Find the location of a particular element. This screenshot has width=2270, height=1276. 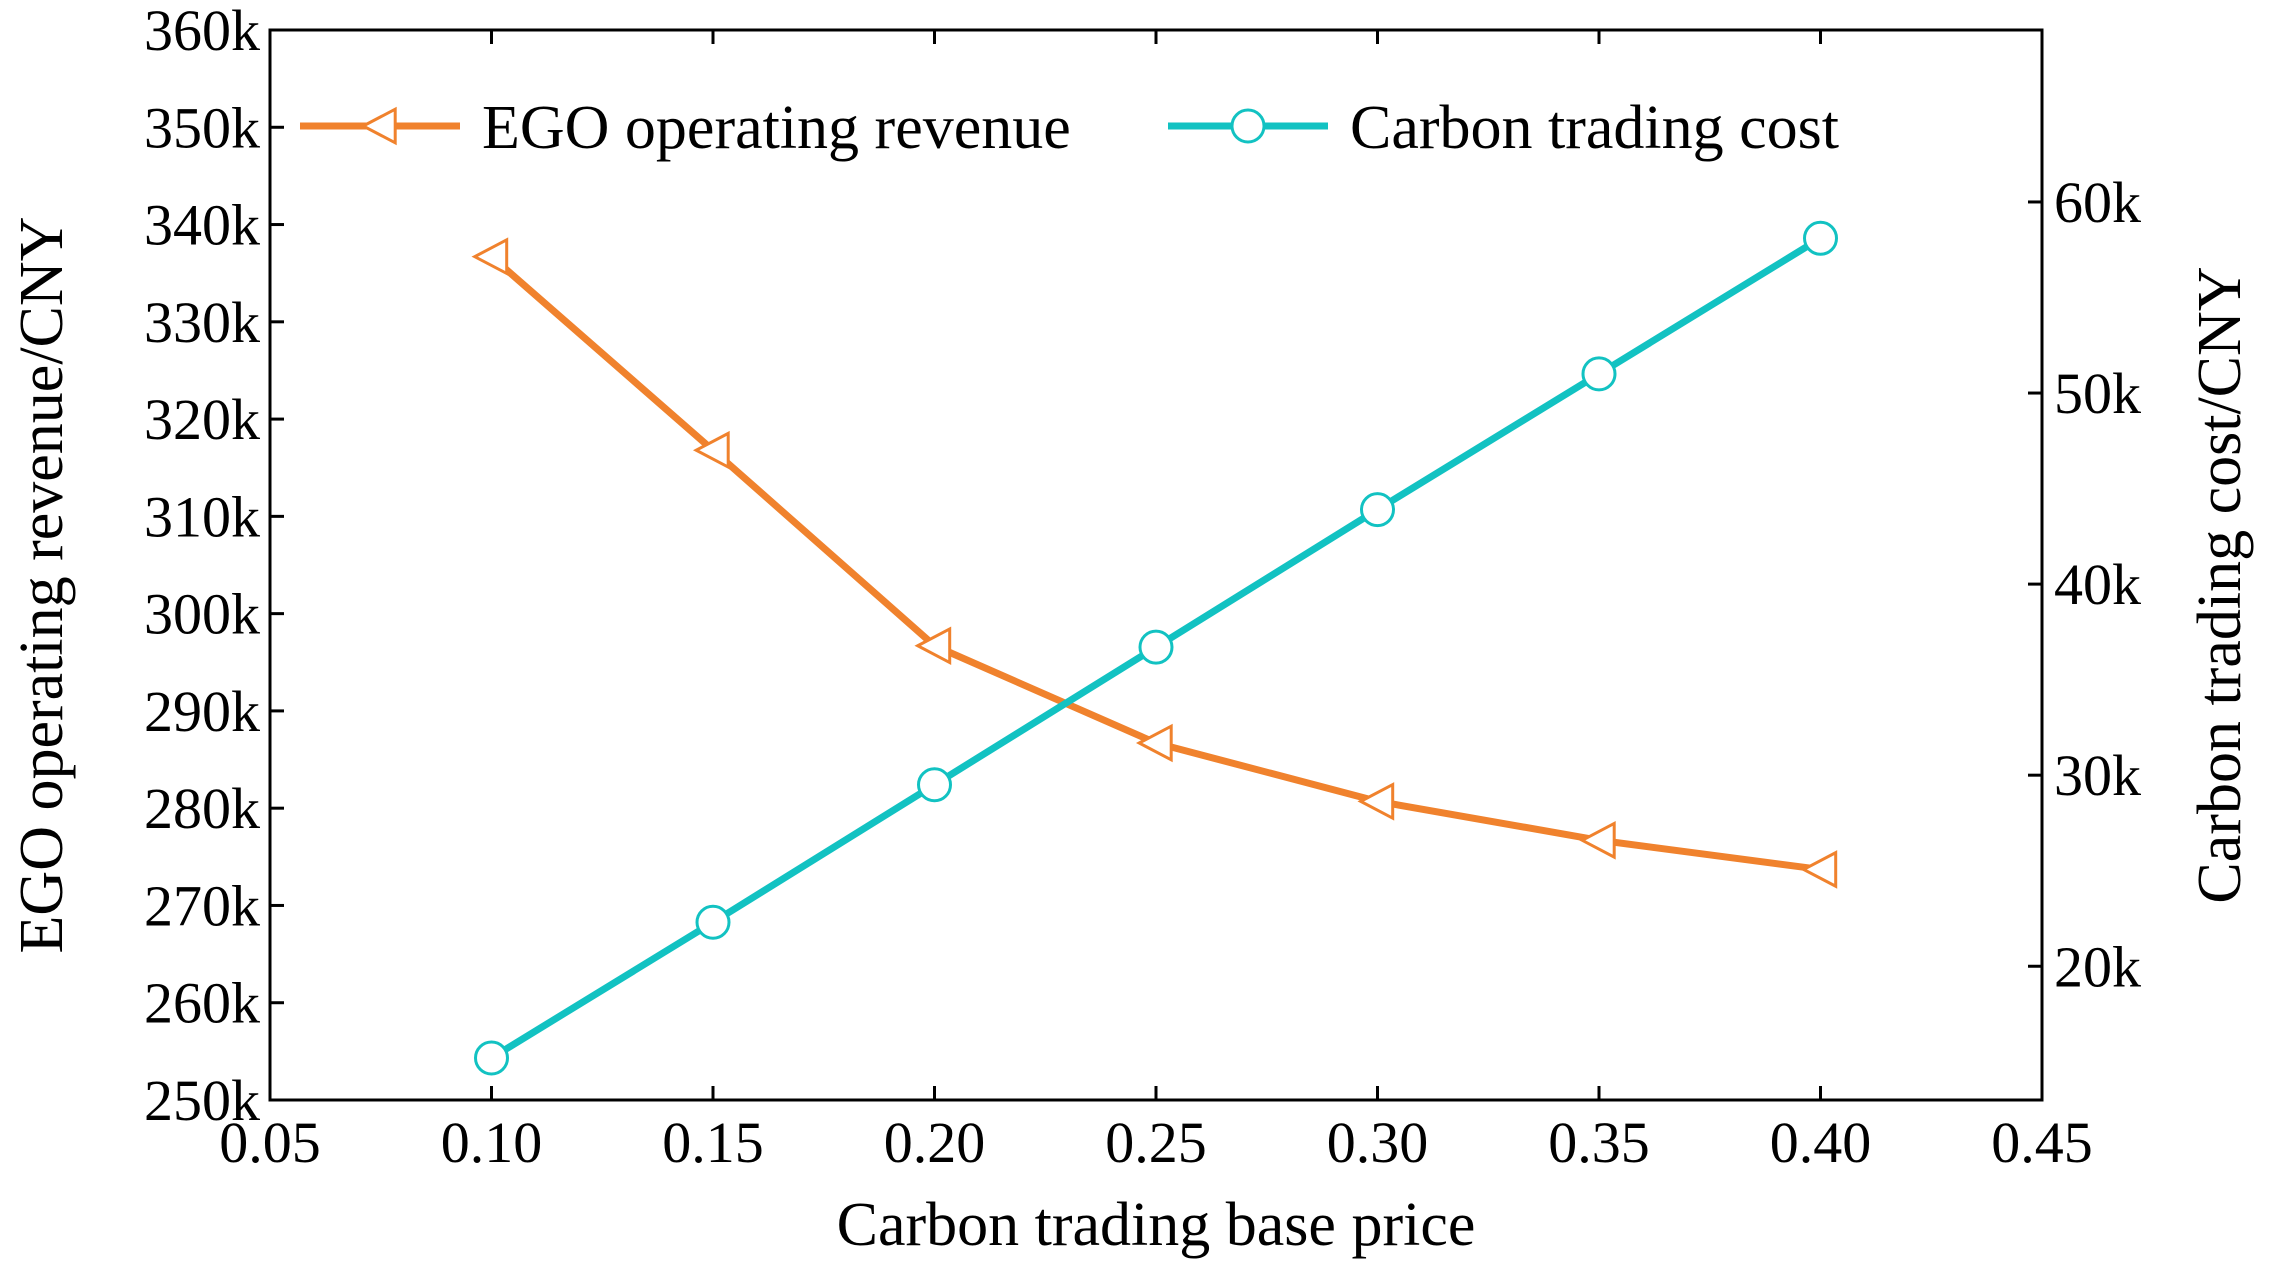

left-y-tick-label: 350k is located at coordinates (202, 127).